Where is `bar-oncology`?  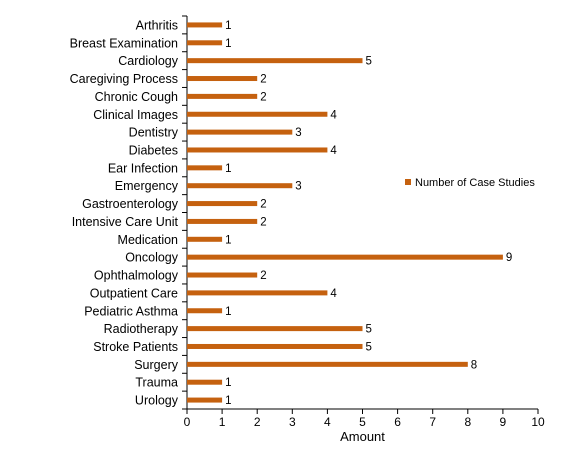
bar-oncology is located at coordinates (345, 257).